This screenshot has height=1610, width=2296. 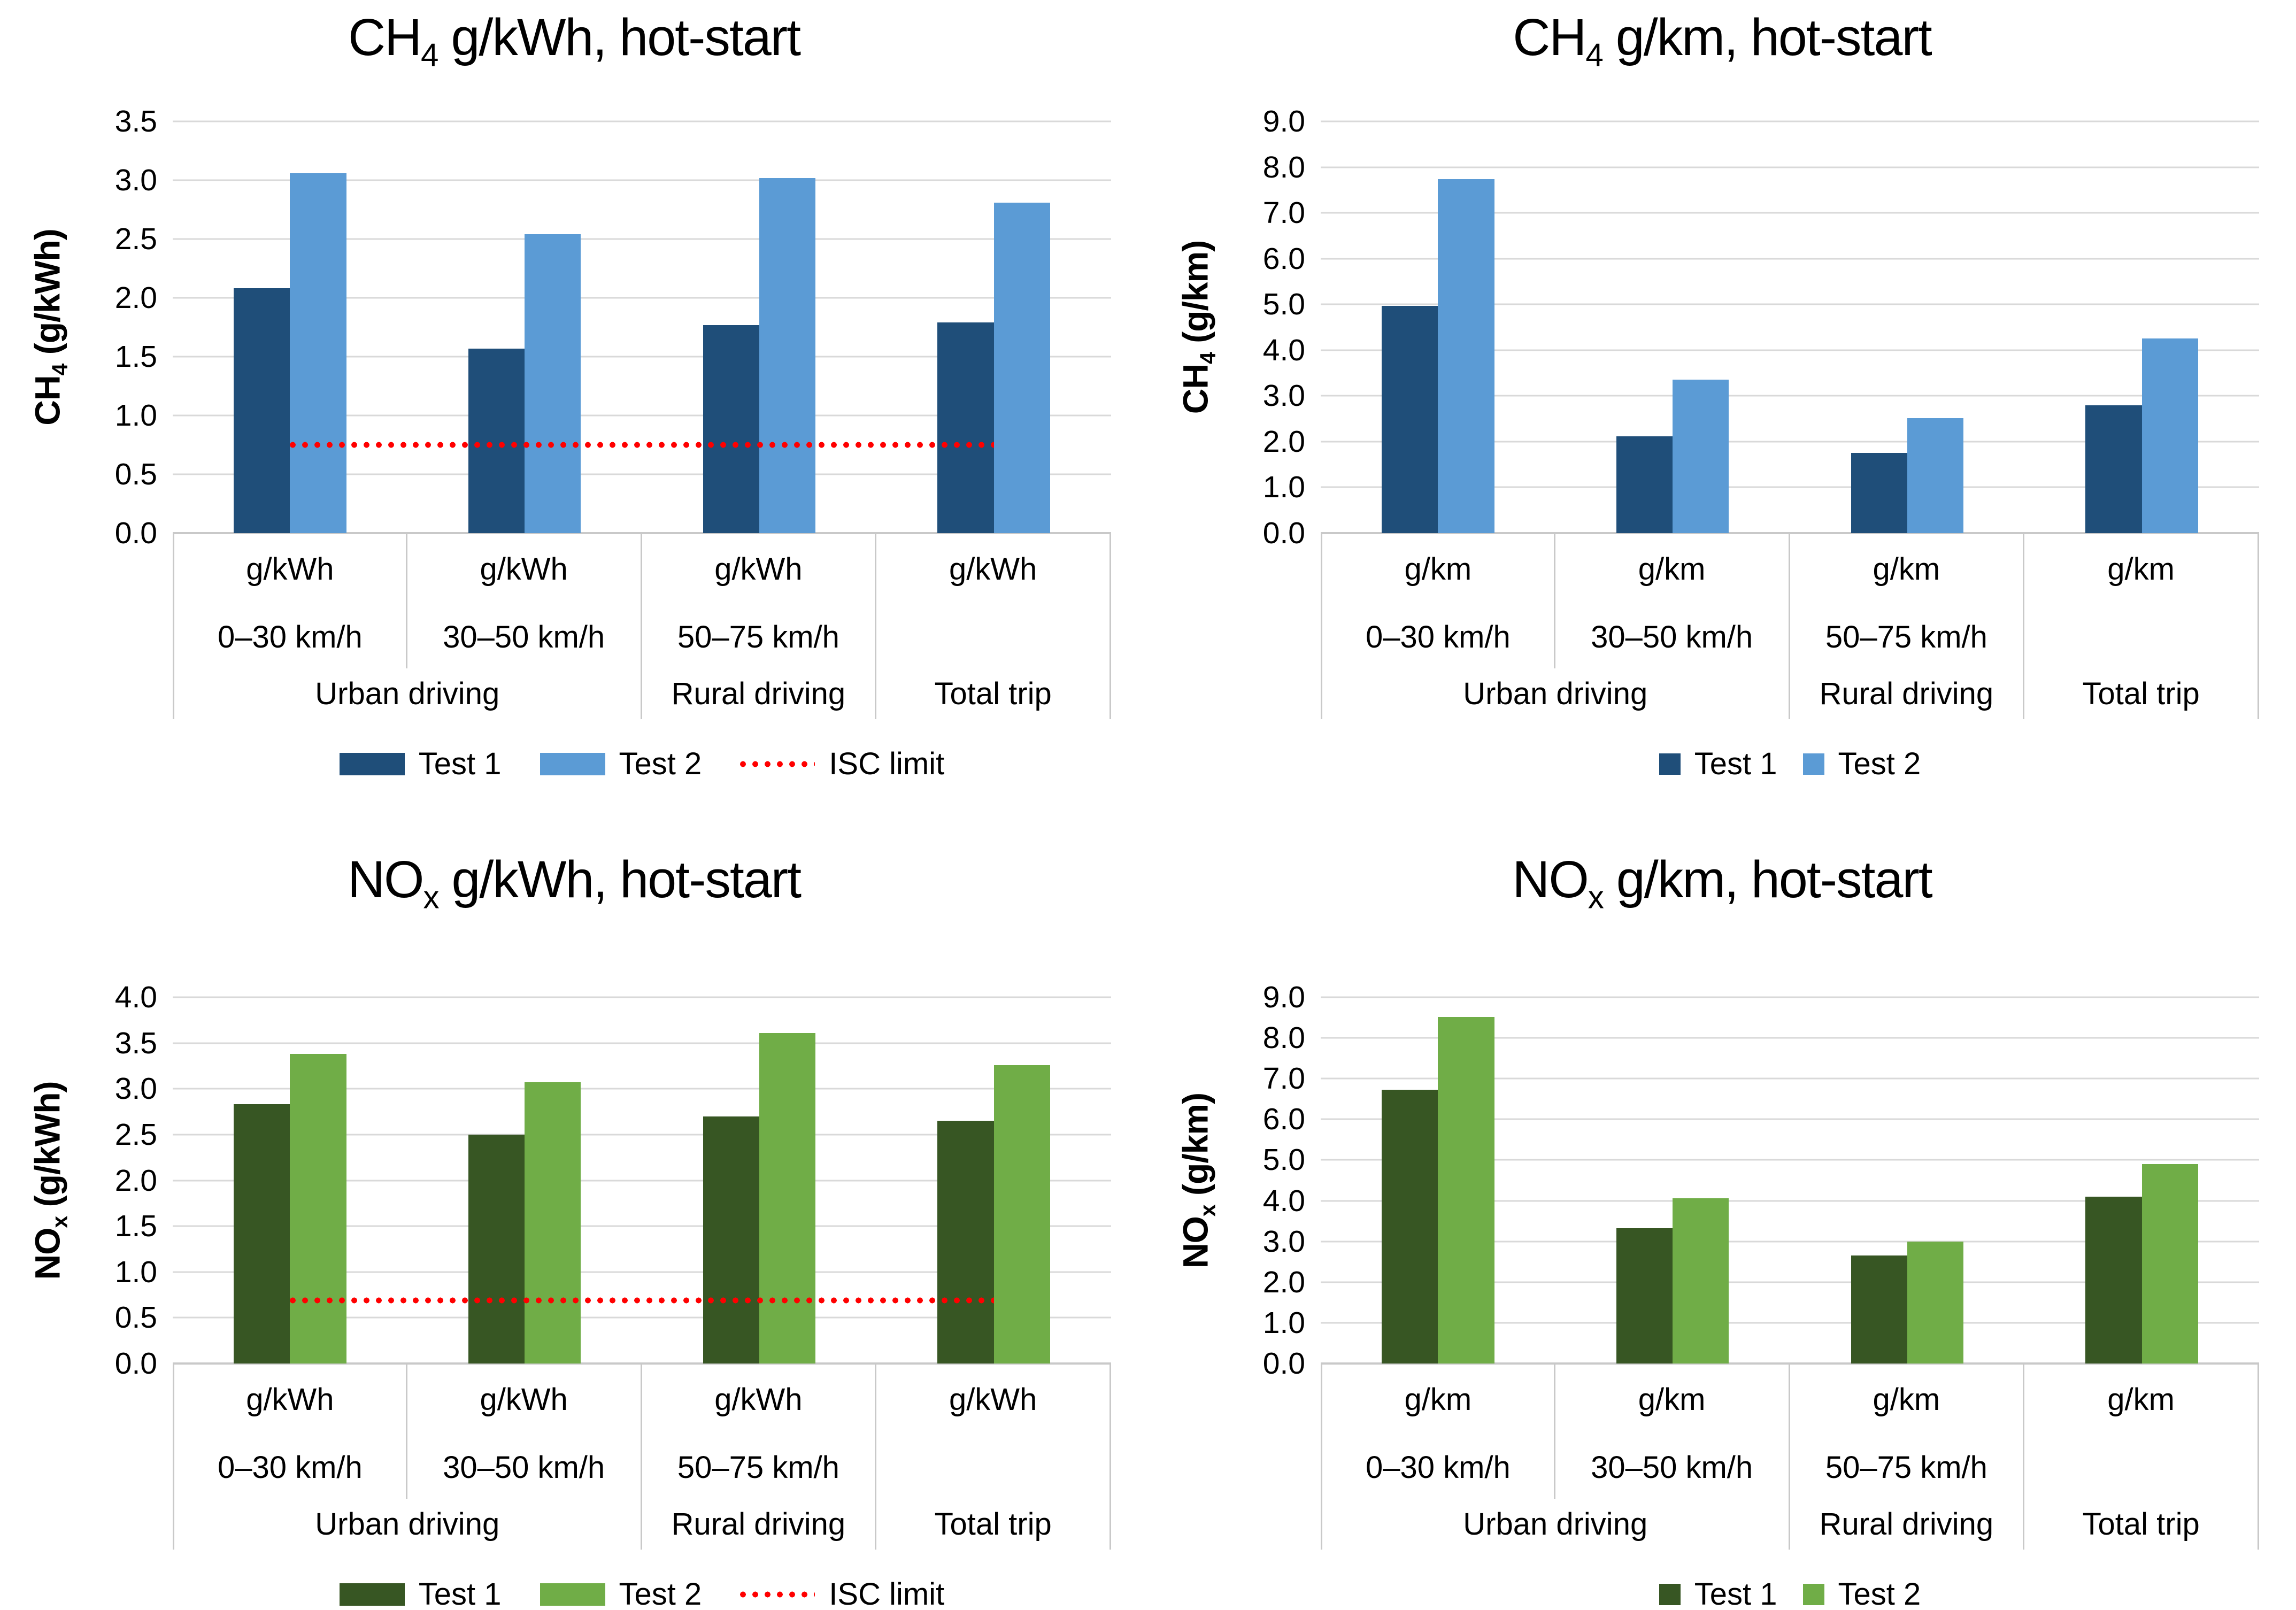 What do you see at coordinates (135, 474) in the screenshot?
I see `y-tick-label: 0.5` at bounding box center [135, 474].